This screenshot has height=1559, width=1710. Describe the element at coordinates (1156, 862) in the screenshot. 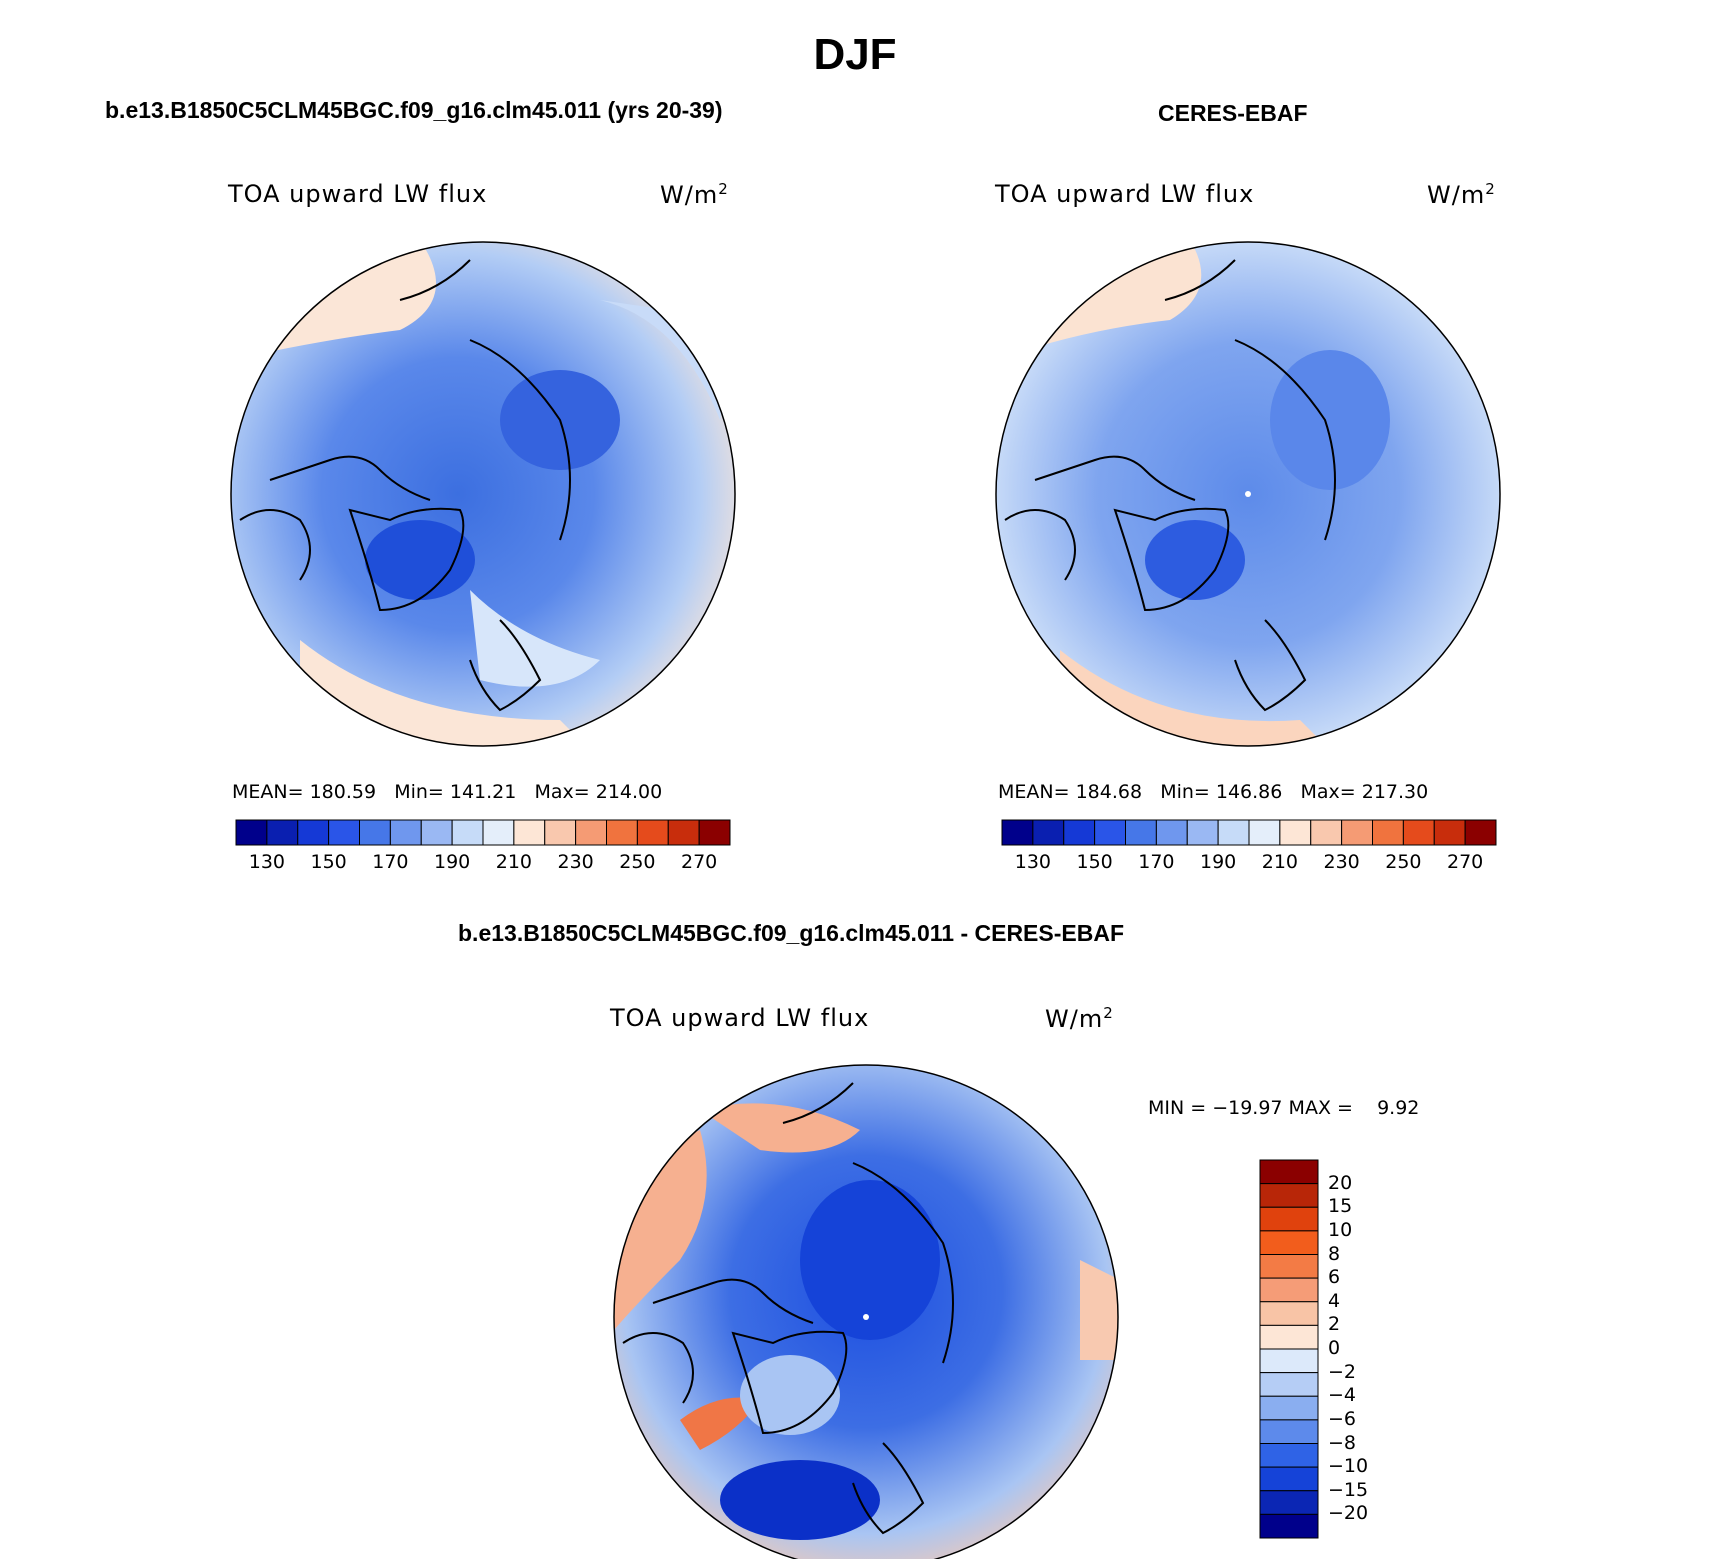

I see `obs-colorbar-tick-label: 170` at that location.